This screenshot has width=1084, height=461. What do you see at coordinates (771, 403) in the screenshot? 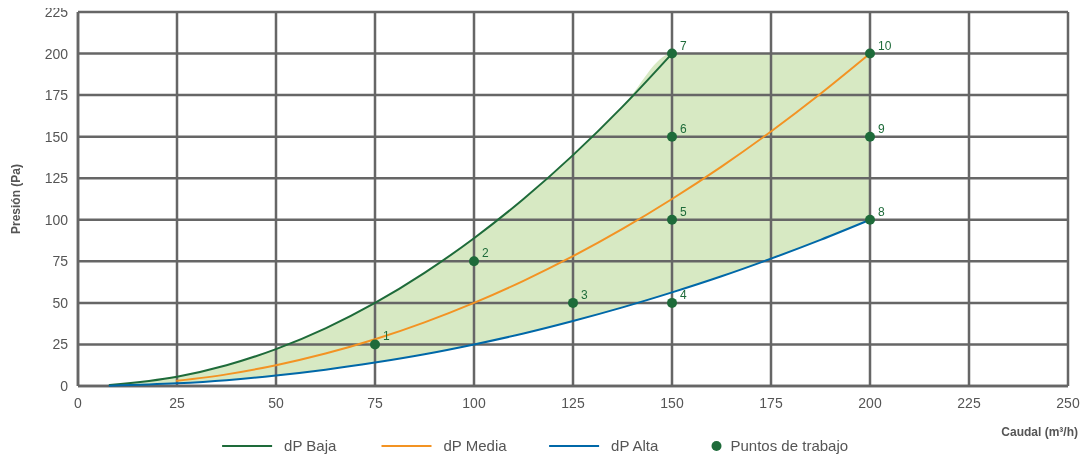
I see `x-tick-label: 175` at bounding box center [771, 403].